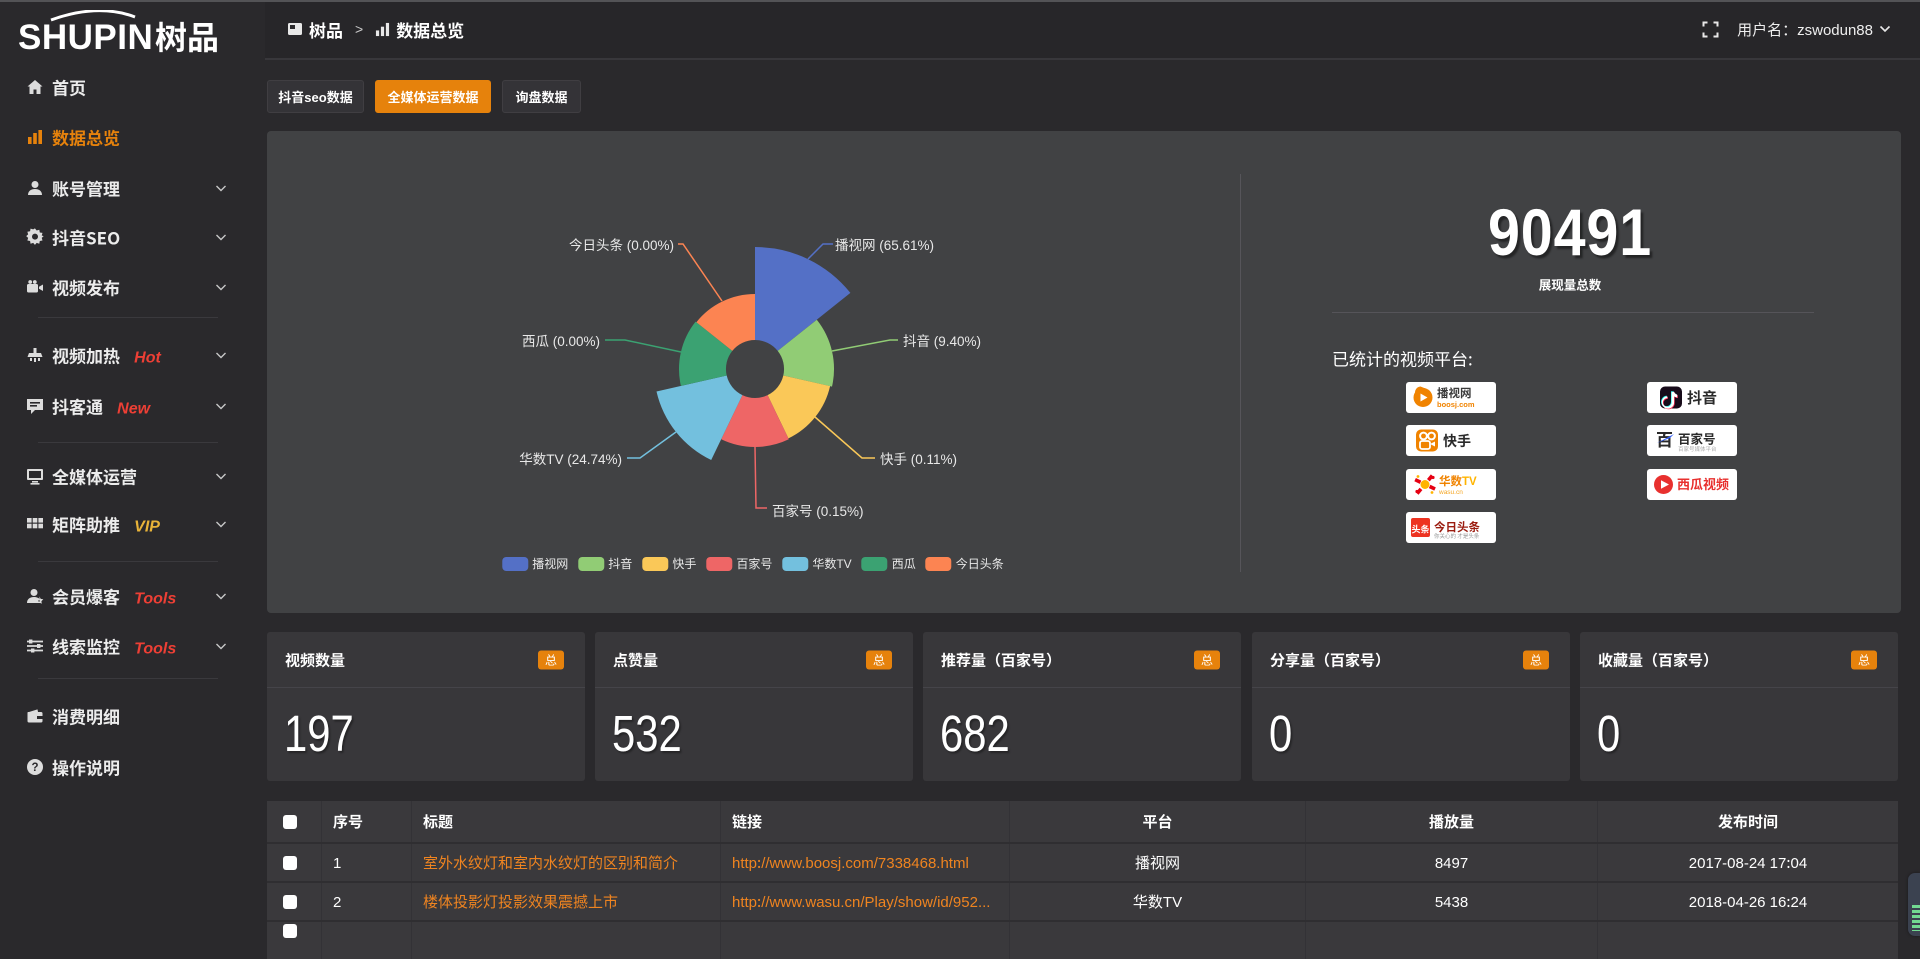 This screenshot has height=959, width=1920. What do you see at coordinates (1697, 438) in the screenshot?
I see `svg-text: 百家号` at bounding box center [1697, 438].